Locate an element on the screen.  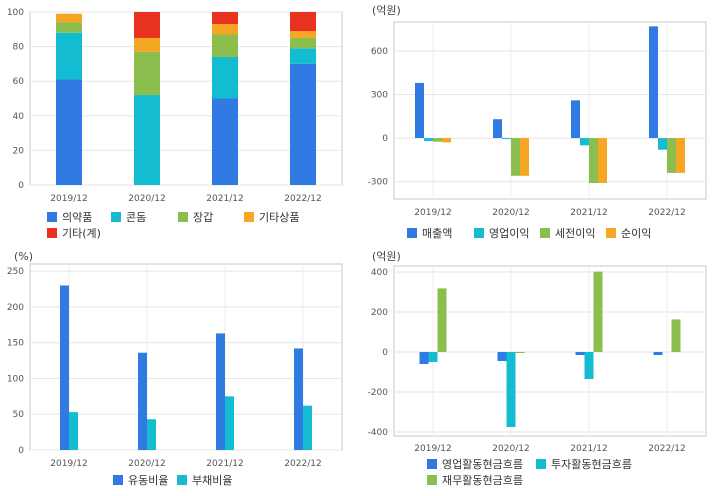
y-tick-label: -200 is located at coordinates (378, 393).